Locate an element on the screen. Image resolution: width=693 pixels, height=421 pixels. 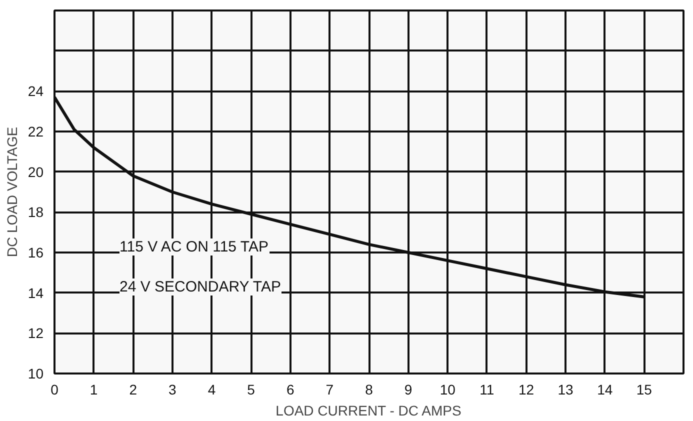
y-tick-label: 16 is located at coordinates (36, 252).